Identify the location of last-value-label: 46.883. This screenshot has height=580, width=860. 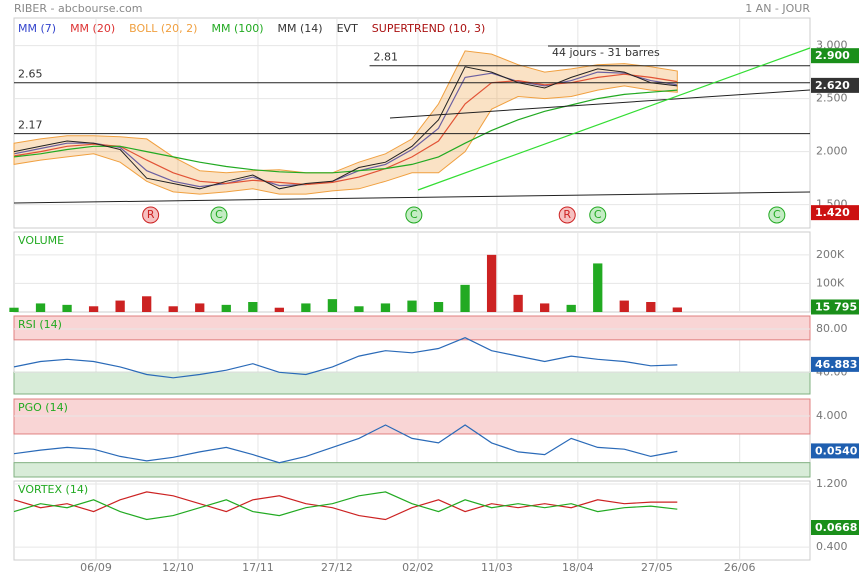
(836, 364).